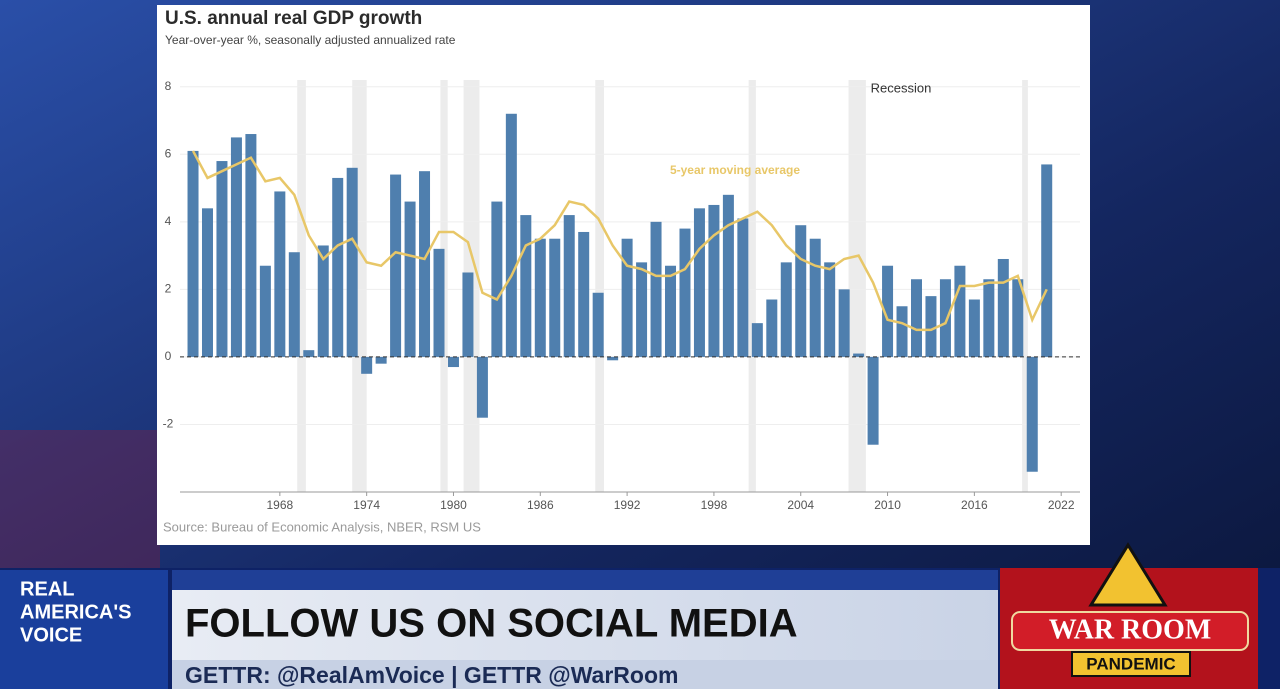  Describe the element at coordinates (1128, 574) in the screenshot. I see `badge-icon` at that location.